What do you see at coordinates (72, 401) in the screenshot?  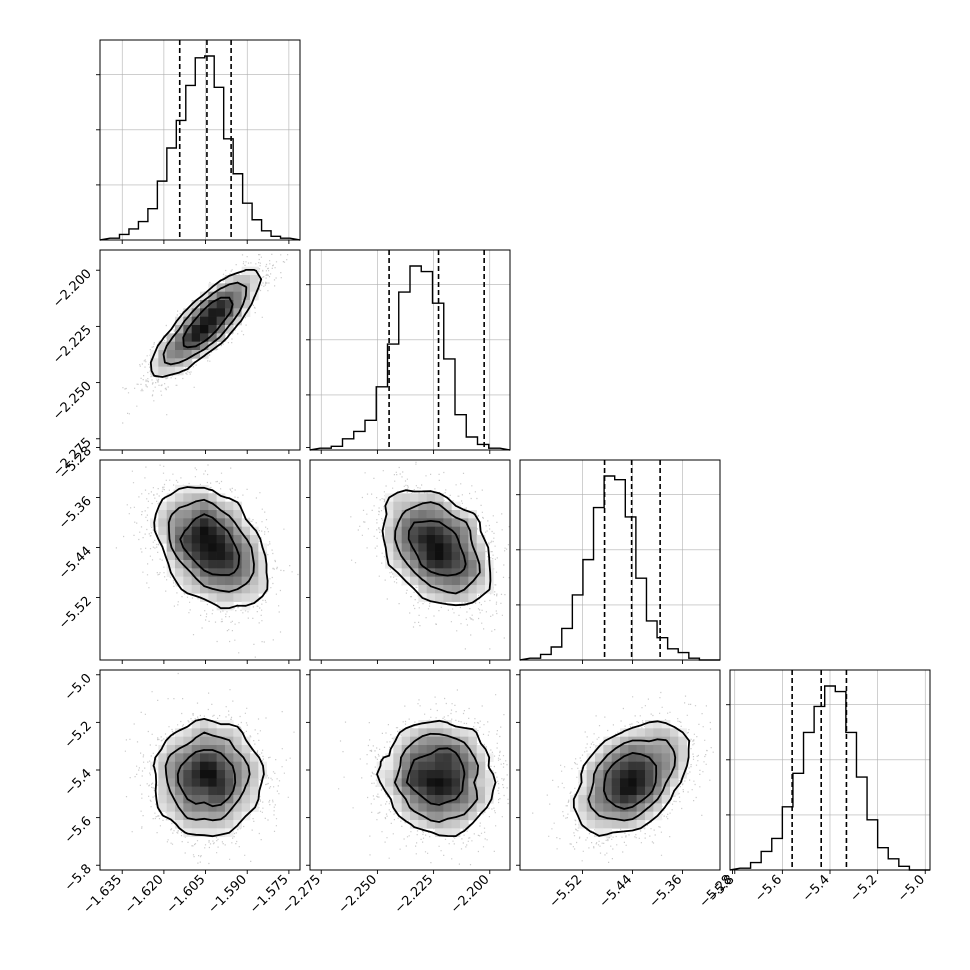 I see `y-tick-label-1: −2.250` at bounding box center [72, 401].